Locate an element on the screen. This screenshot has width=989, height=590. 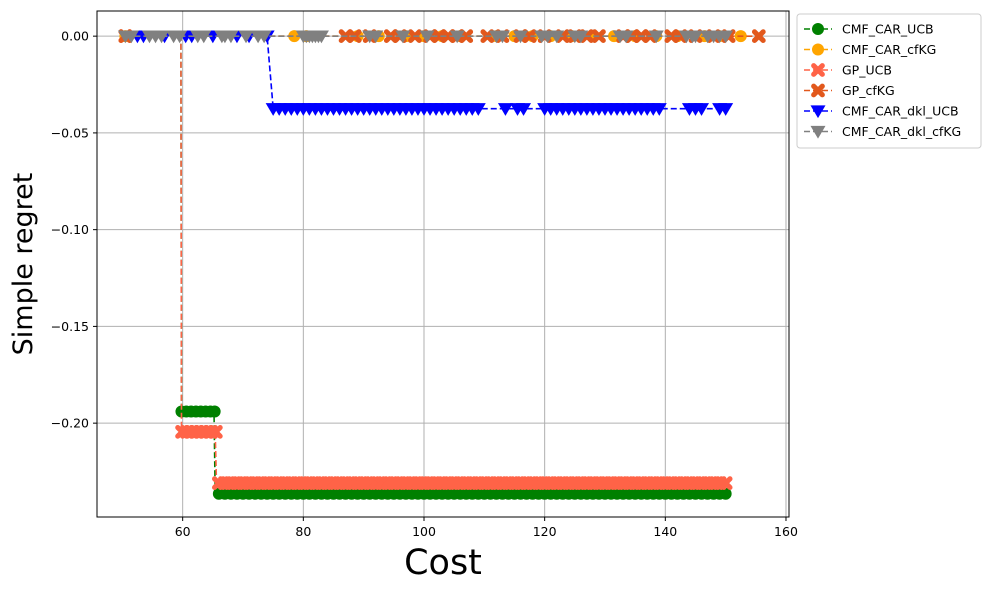
legend-item: GP_cfKG is located at coordinates (849, 90).